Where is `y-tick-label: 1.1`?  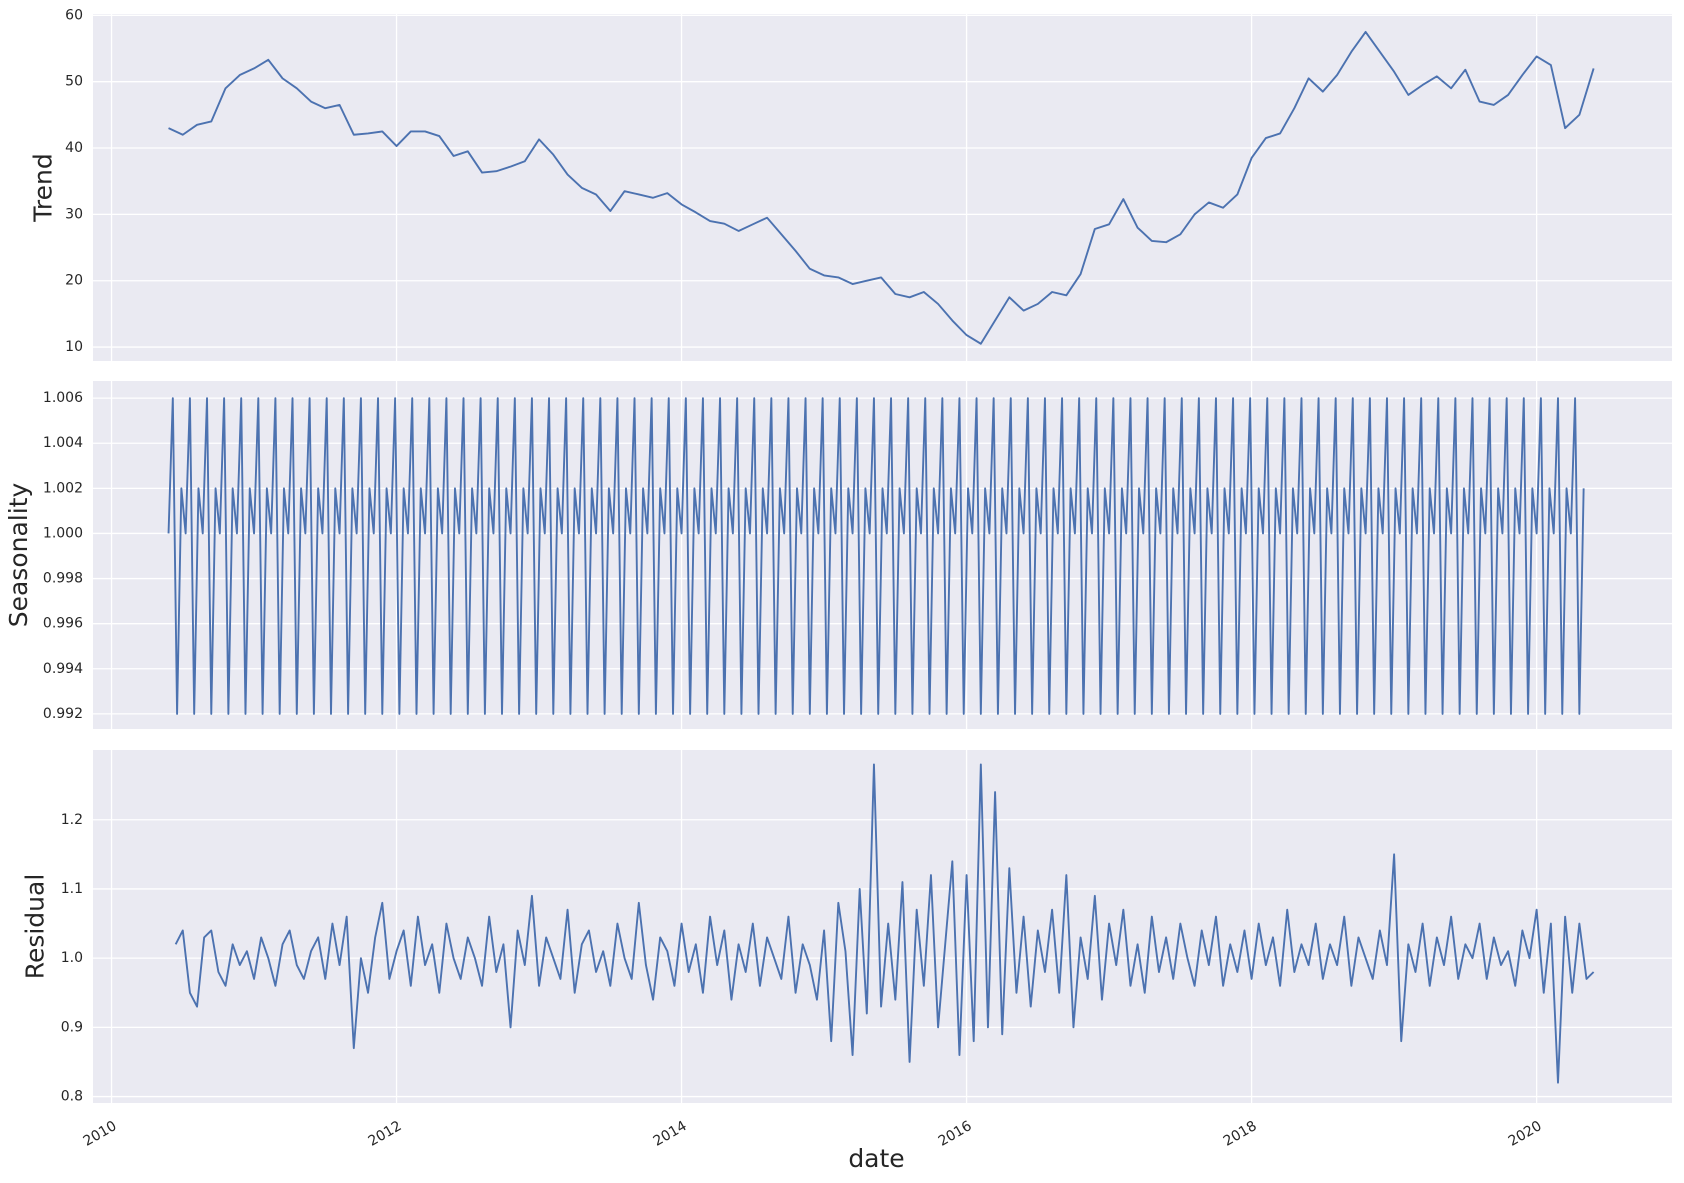
y-tick-label: 1.1 is located at coordinates (72, 889).